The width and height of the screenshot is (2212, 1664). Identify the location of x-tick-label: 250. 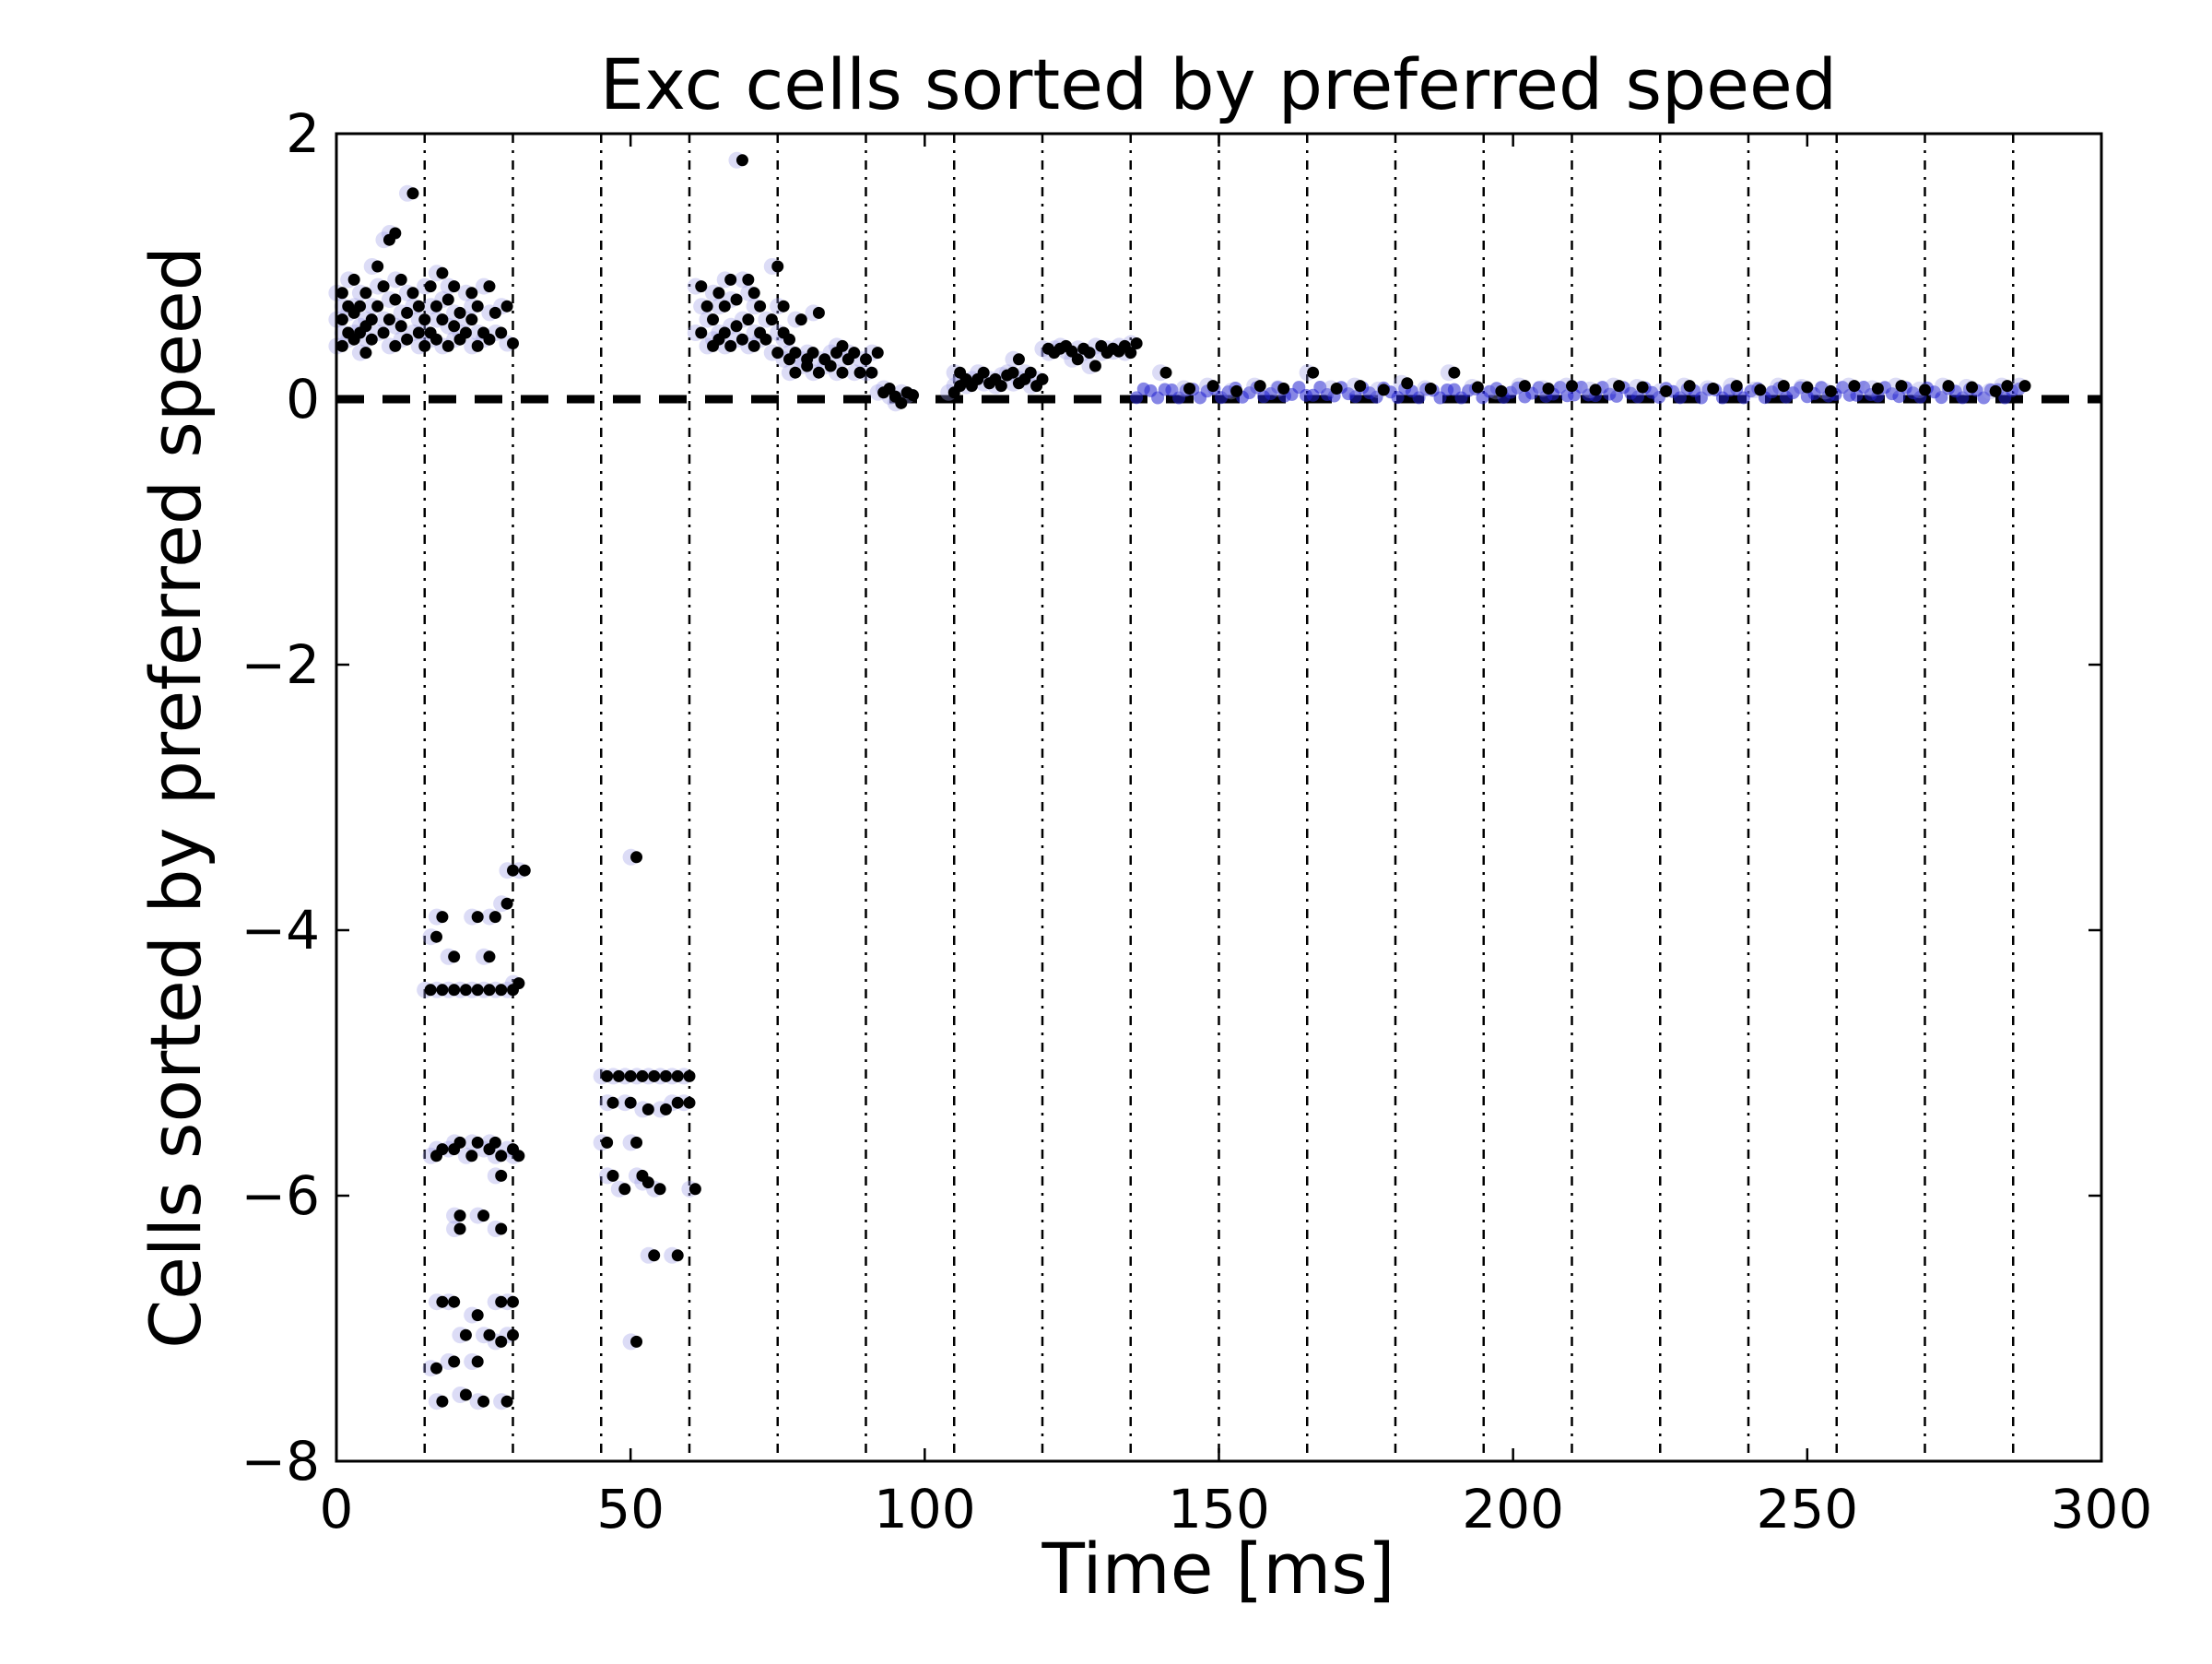
(1807, 1509).